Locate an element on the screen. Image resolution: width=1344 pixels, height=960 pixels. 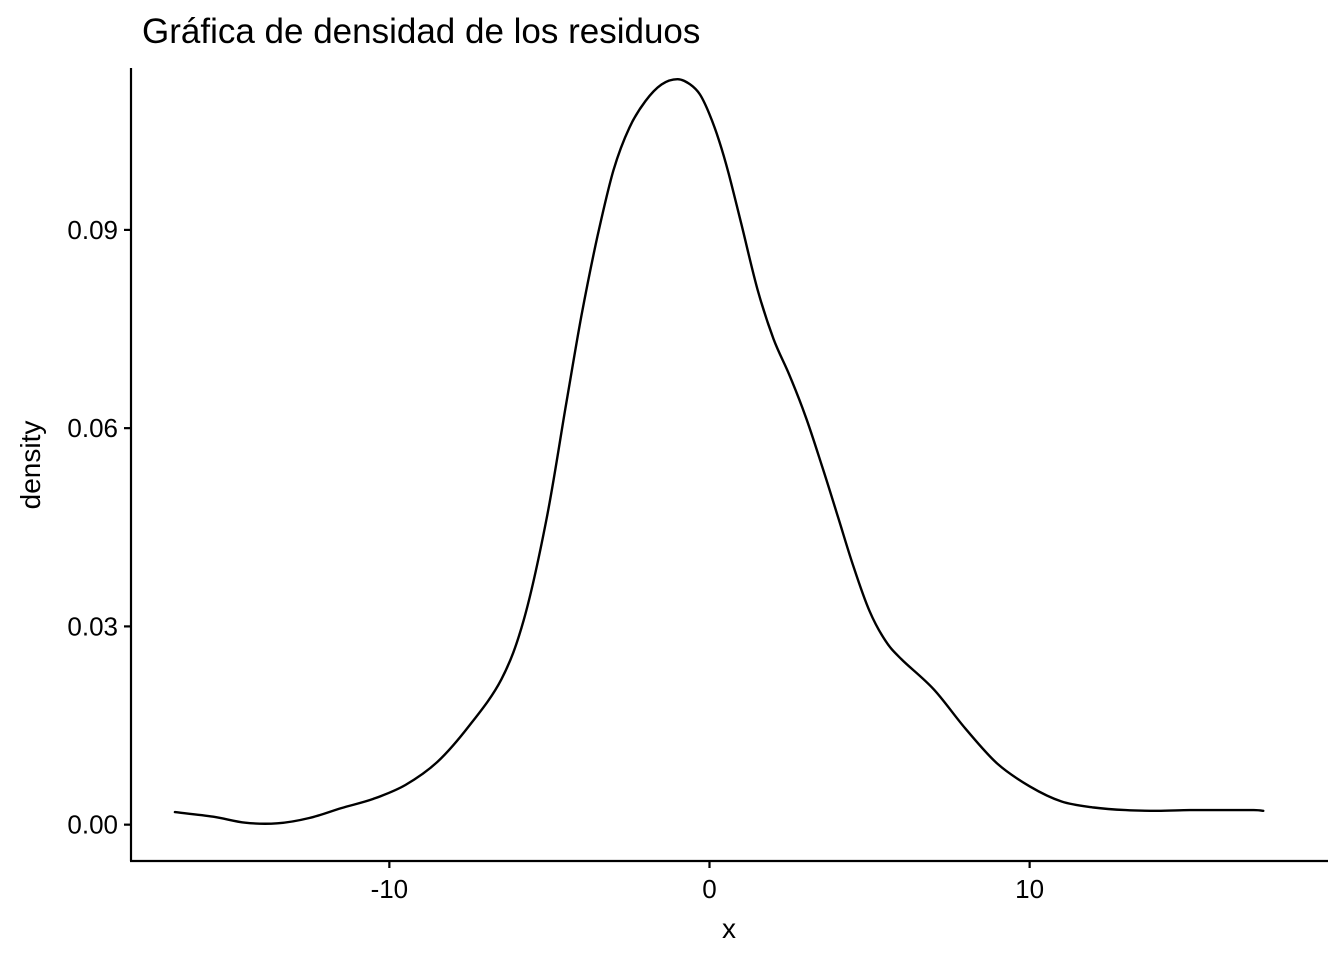
y-tick-label: 0.03 is located at coordinates (92, 626).